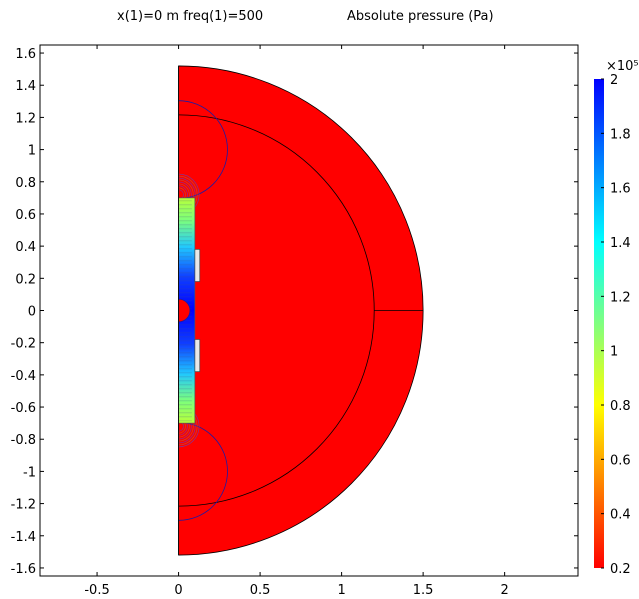  Describe the element at coordinates (341, 590) in the screenshot. I see `x-tick-label: 1` at that location.